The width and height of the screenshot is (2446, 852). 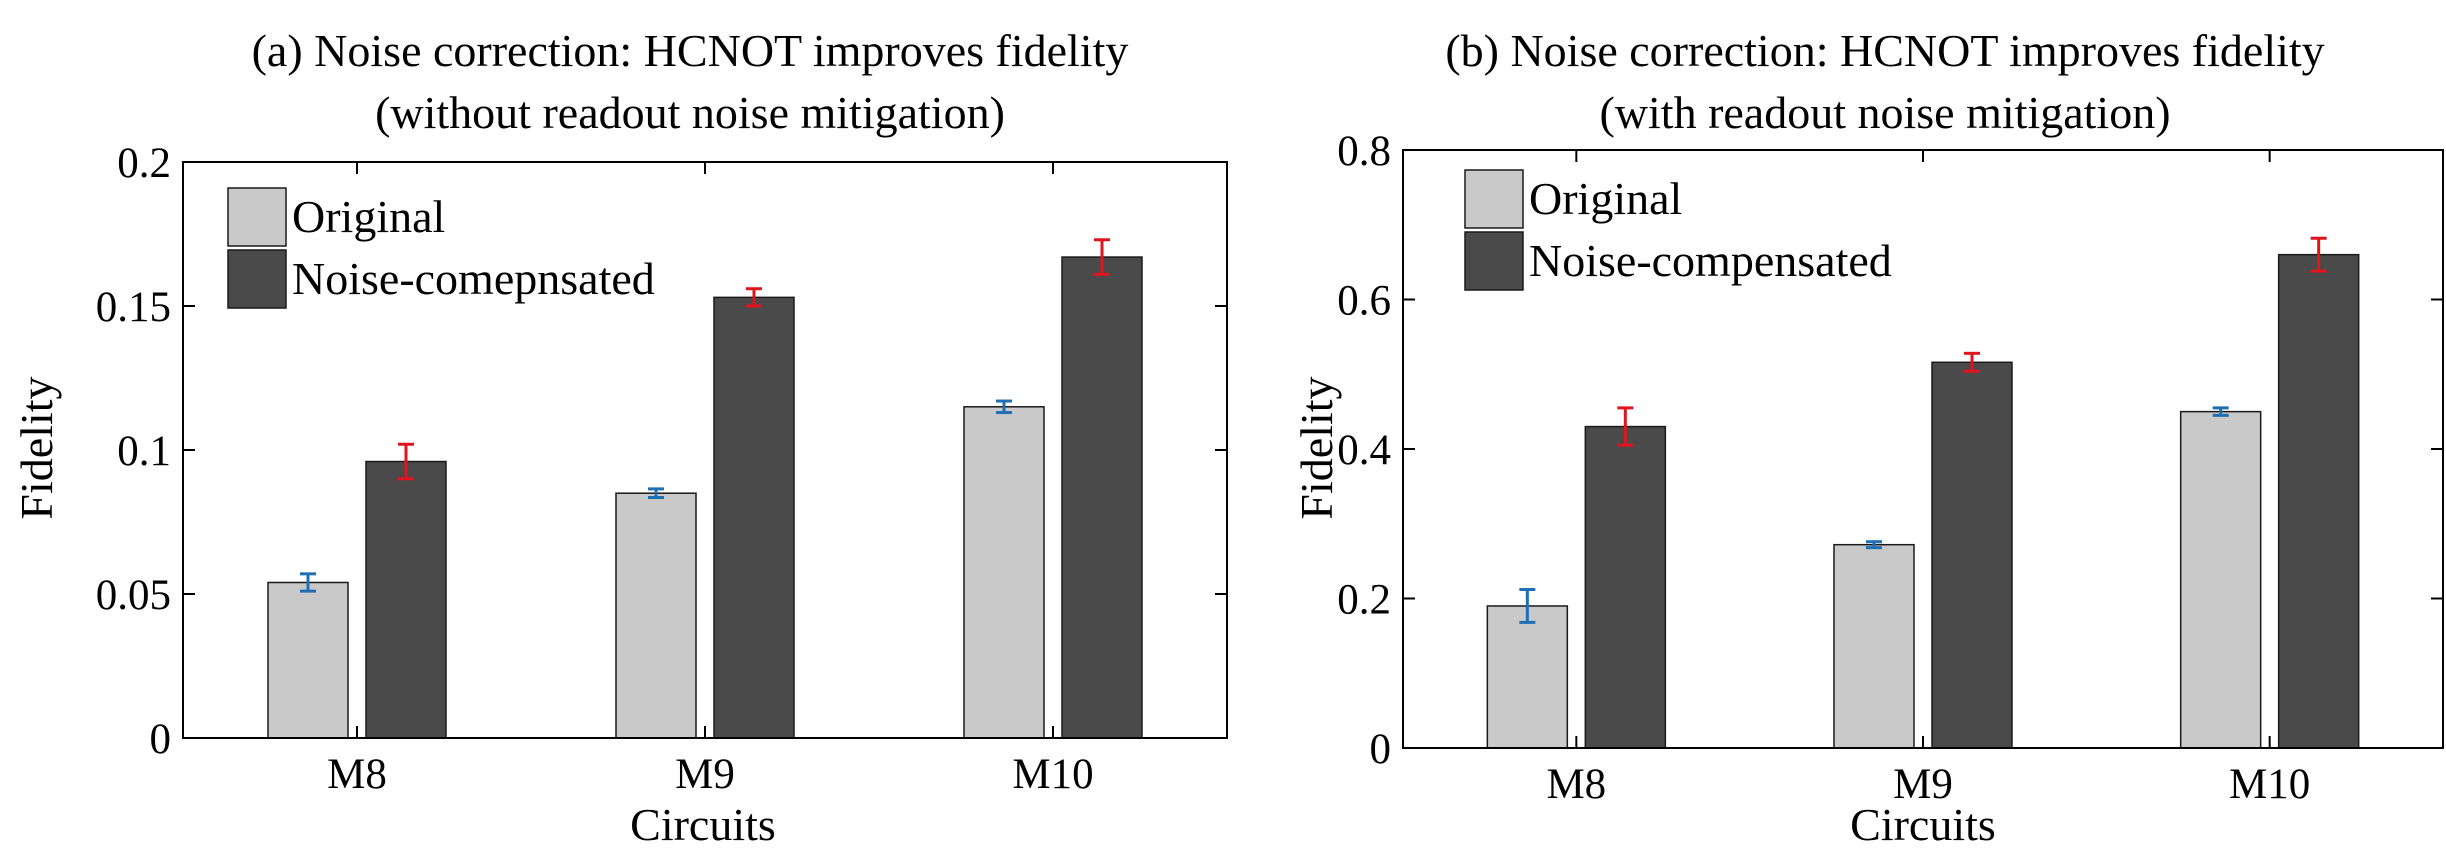 I want to click on chart-subtitle: (without readout noise mitigation), so click(x=690, y=112).